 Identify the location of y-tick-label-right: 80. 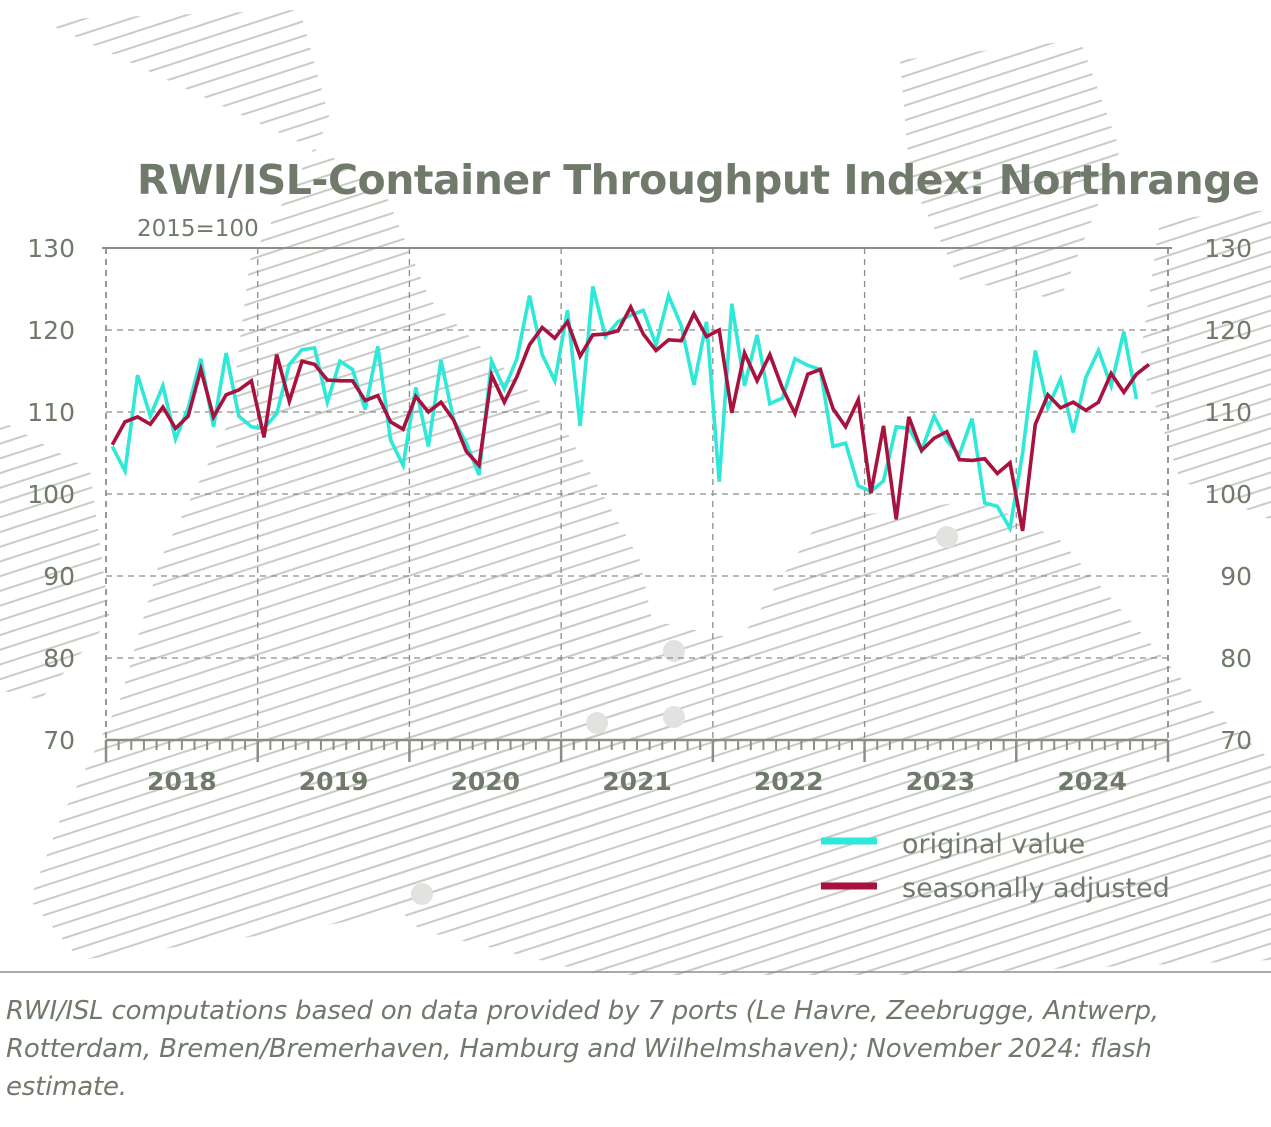
(1236, 658).